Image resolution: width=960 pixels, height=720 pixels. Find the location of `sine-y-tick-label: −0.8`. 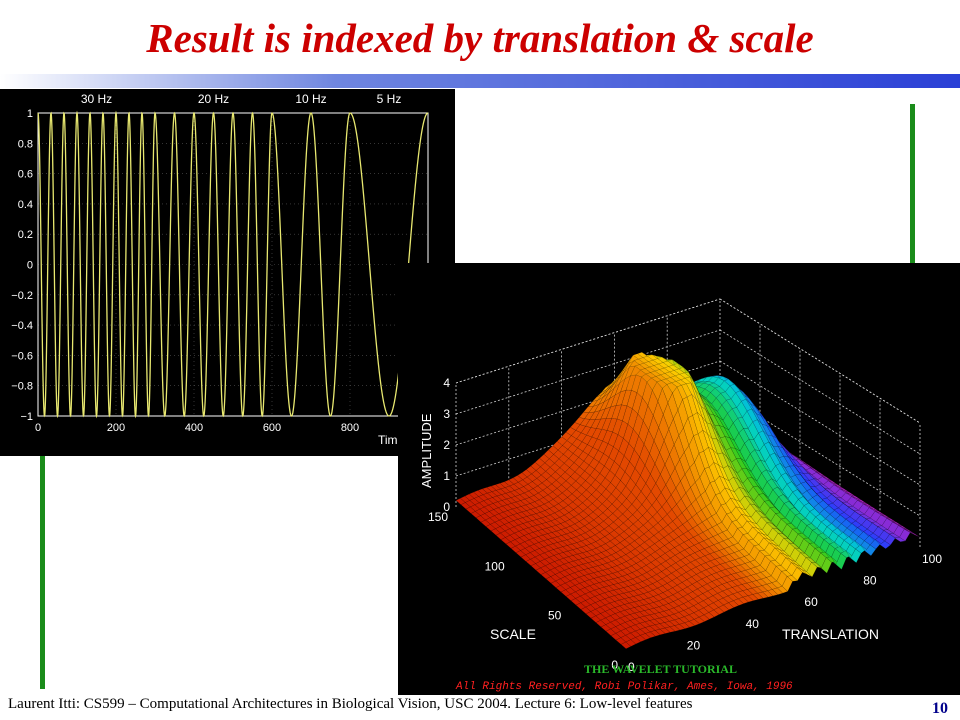

sine-y-tick-label: −0.8 is located at coordinates (22, 387).